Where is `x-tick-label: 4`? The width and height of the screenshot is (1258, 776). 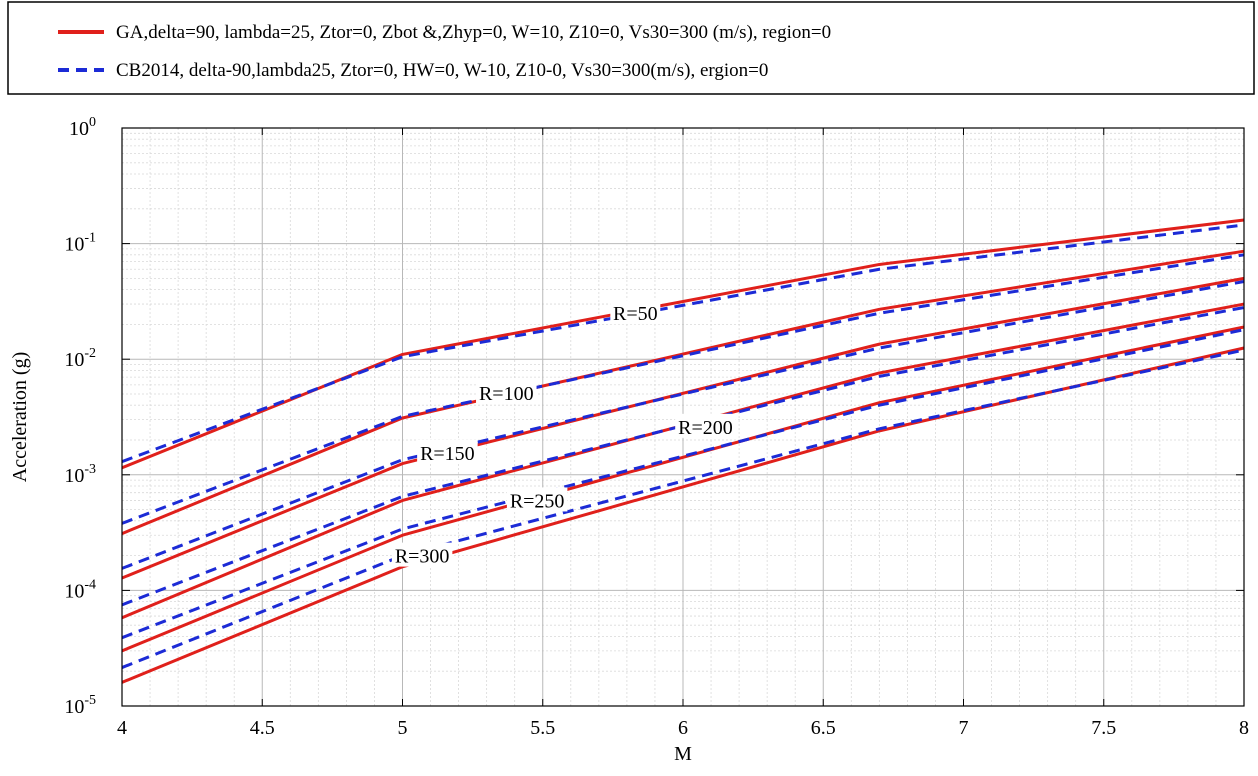 x-tick-label: 4 is located at coordinates (122, 728).